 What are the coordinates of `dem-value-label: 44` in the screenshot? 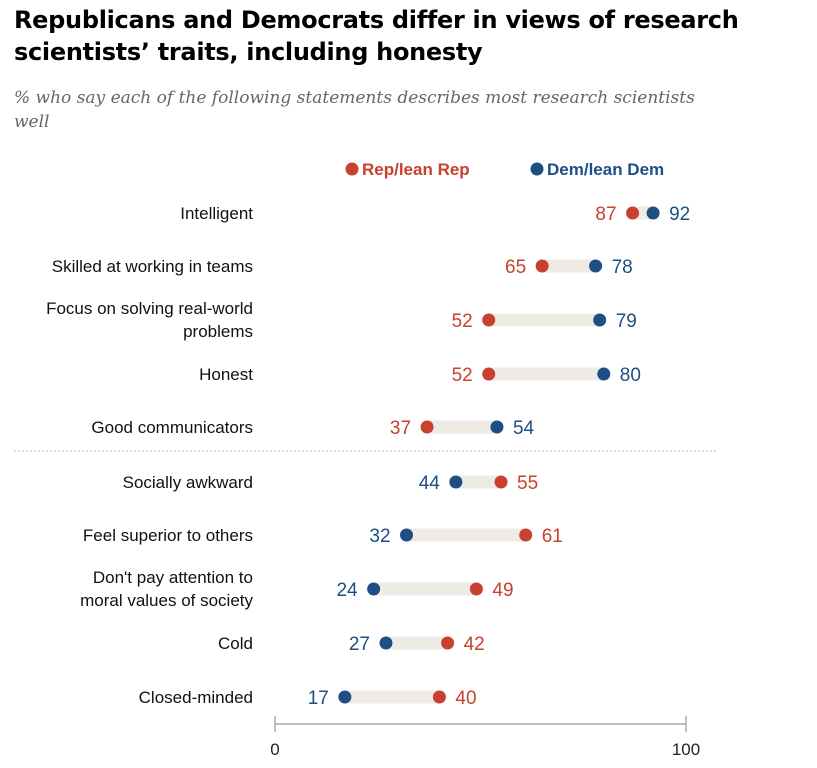 It's located at (430, 483).